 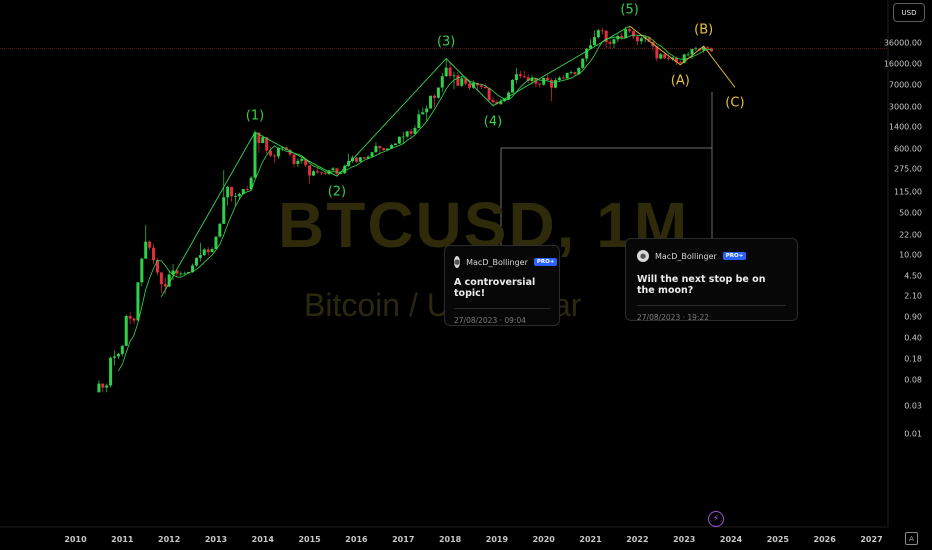 I want to click on time-tick-label: 2011, so click(x=122, y=539).